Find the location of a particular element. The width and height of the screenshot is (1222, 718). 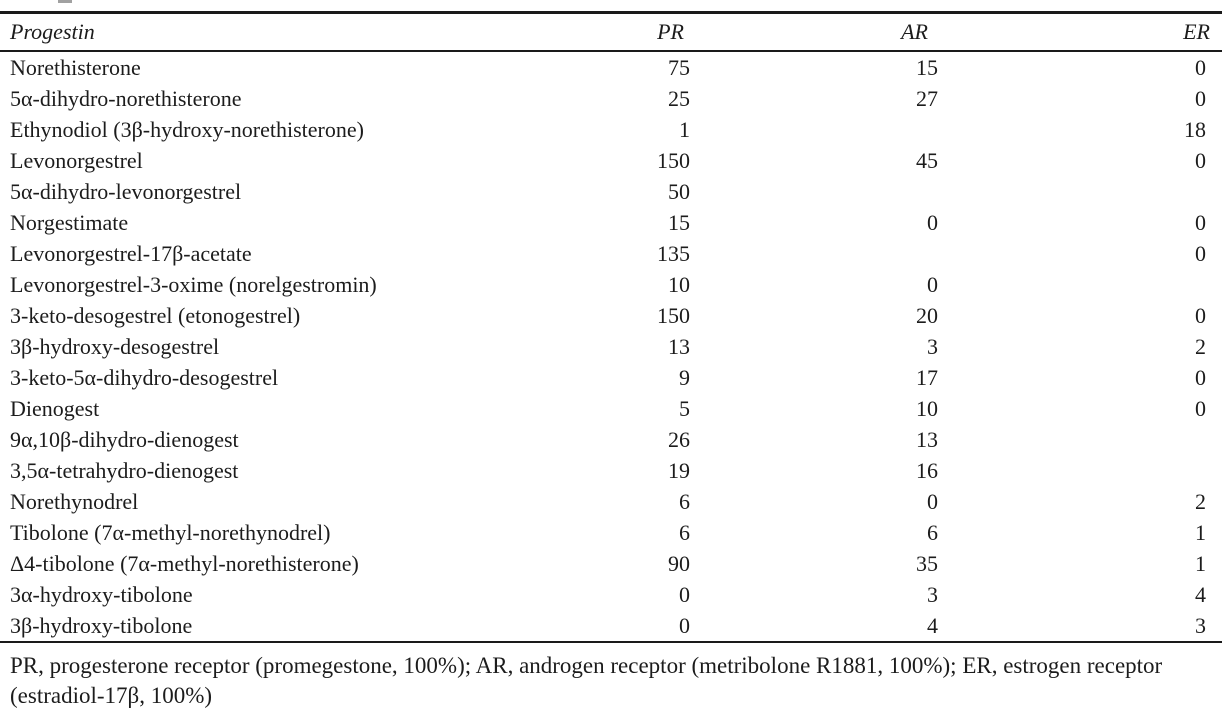

table-row: 3α-hydroxy-tibolone 0 3 4 is located at coordinates (611, 594).